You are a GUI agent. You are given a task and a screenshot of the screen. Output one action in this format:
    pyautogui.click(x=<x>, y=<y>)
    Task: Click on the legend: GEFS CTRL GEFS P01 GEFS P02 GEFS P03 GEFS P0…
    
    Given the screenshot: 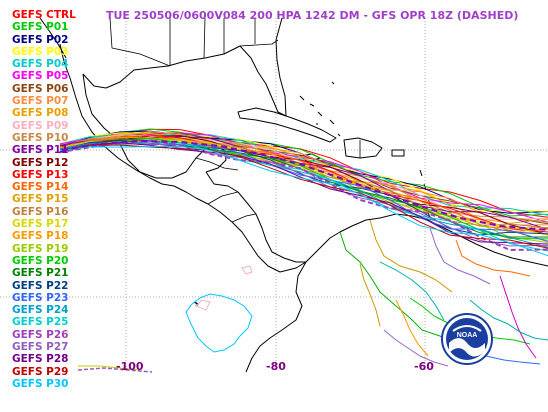 What is the action you would take?
    pyautogui.click(x=44, y=199)
    